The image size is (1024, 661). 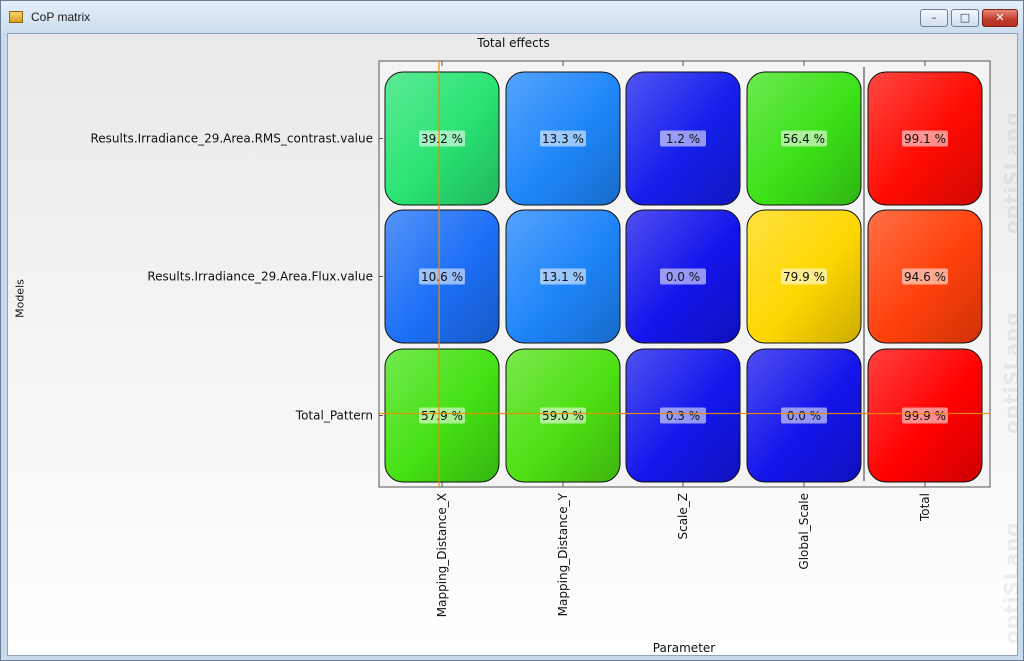 What do you see at coordinates (563, 554) in the screenshot?
I see `column-label: Mapping_Distance_Y` at bounding box center [563, 554].